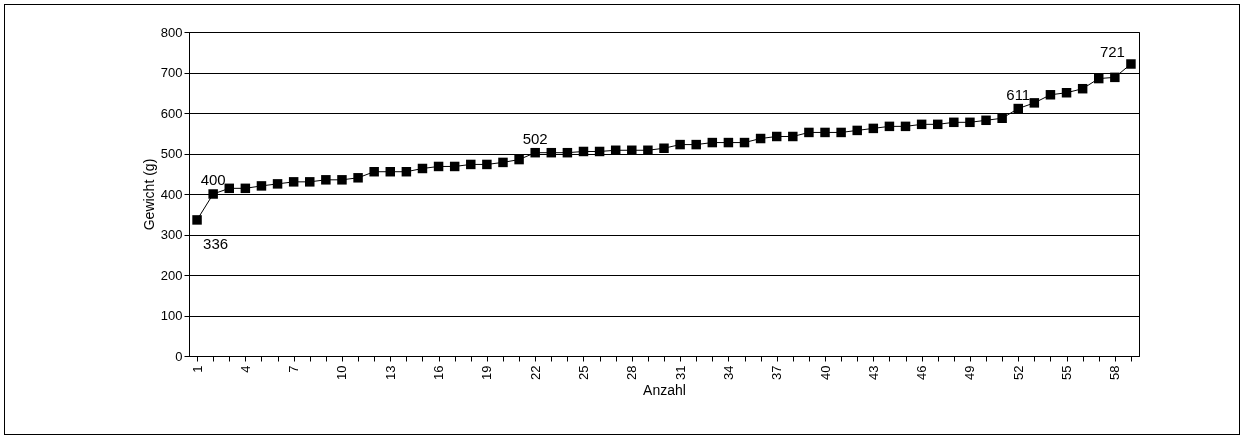 Image resolution: width=1246 pixels, height=441 pixels. I want to click on y-tick-label: 700, so click(171, 72).